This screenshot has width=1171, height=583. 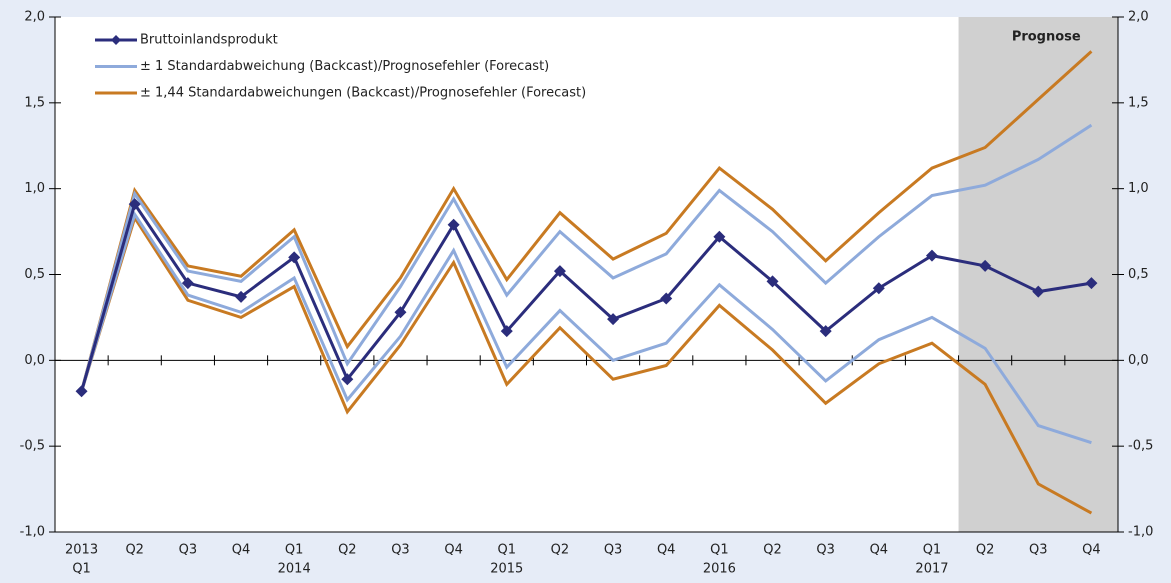 What do you see at coordinates (81, 550) in the screenshot?
I see `x-tick-label: 2013` at bounding box center [81, 550].